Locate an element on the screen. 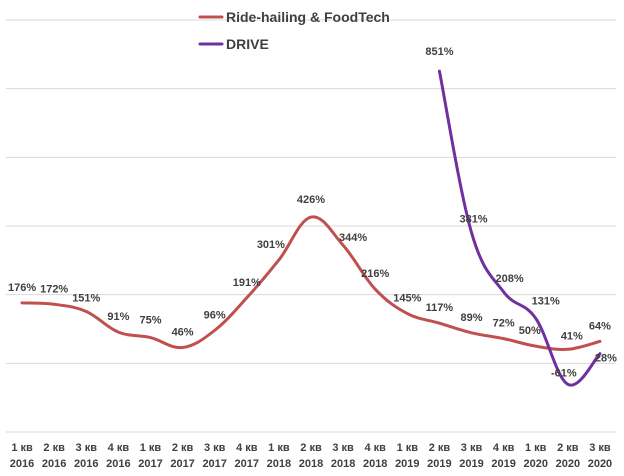  data-label: 191% is located at coordinates (247, 283).